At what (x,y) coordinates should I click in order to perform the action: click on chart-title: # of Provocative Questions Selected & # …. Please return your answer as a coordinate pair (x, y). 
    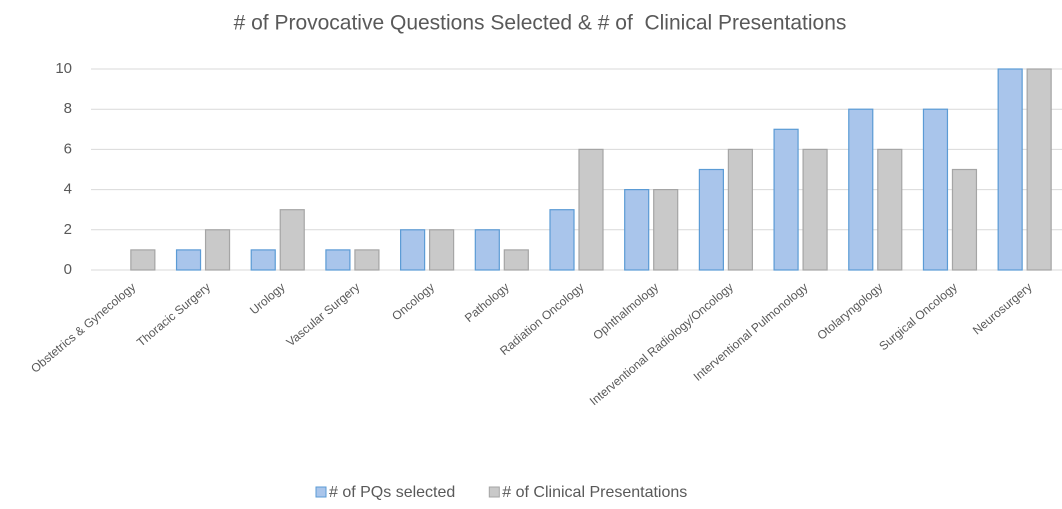
    Looking at the image, I should click on (540, 23).